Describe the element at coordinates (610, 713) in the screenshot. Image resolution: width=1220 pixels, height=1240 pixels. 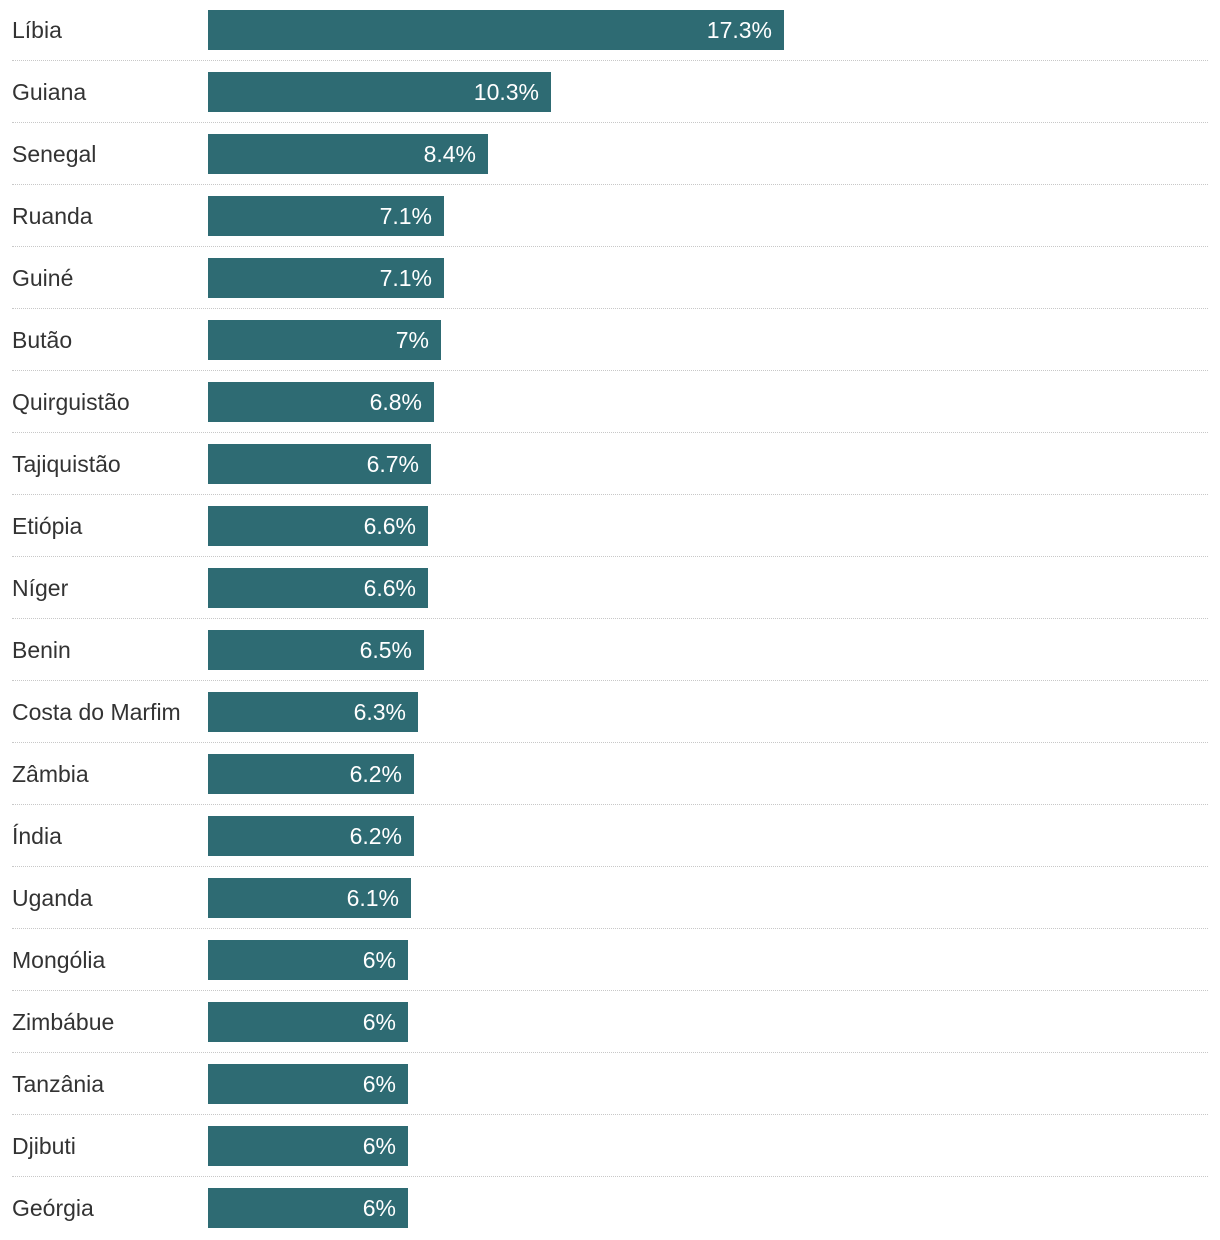
I see `chart-row: Costa do Marfim 6.3%` at that location.